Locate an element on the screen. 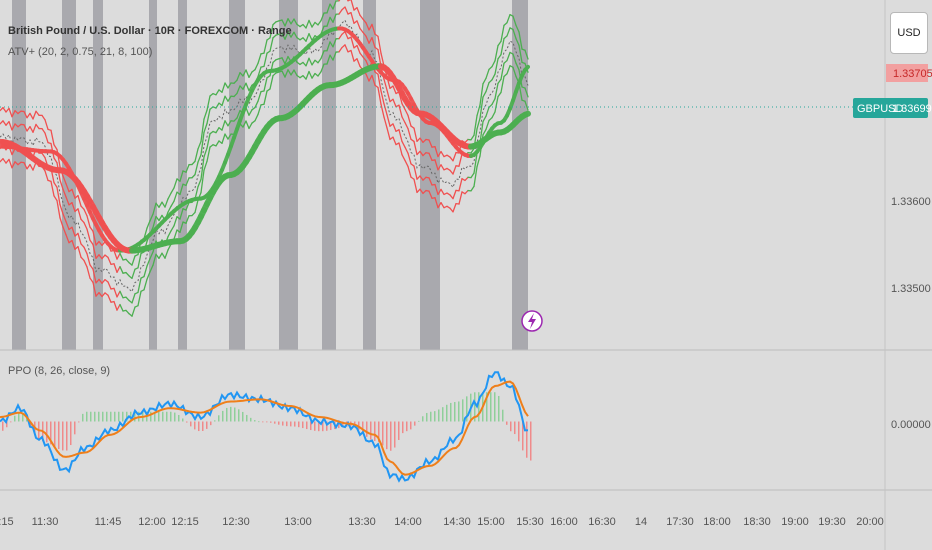 The width and height of the screenshot is (932, 550). time-label: 20:00 is located at coordinates (870, 522).